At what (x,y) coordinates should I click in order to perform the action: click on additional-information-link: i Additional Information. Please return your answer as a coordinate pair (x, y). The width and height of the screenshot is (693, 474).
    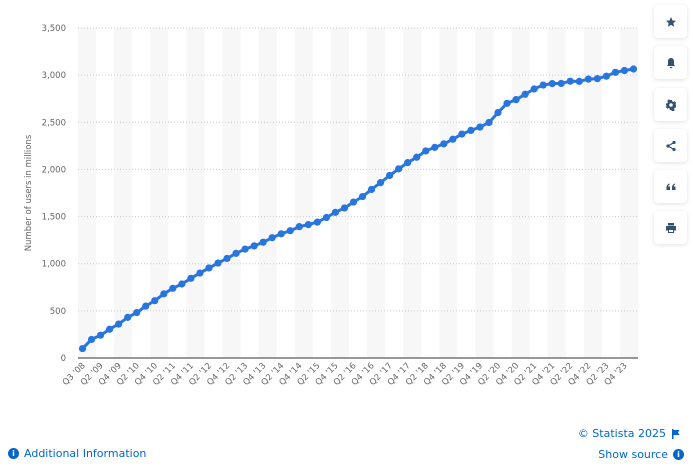
    Looking at the image, I should click on (77, 453).